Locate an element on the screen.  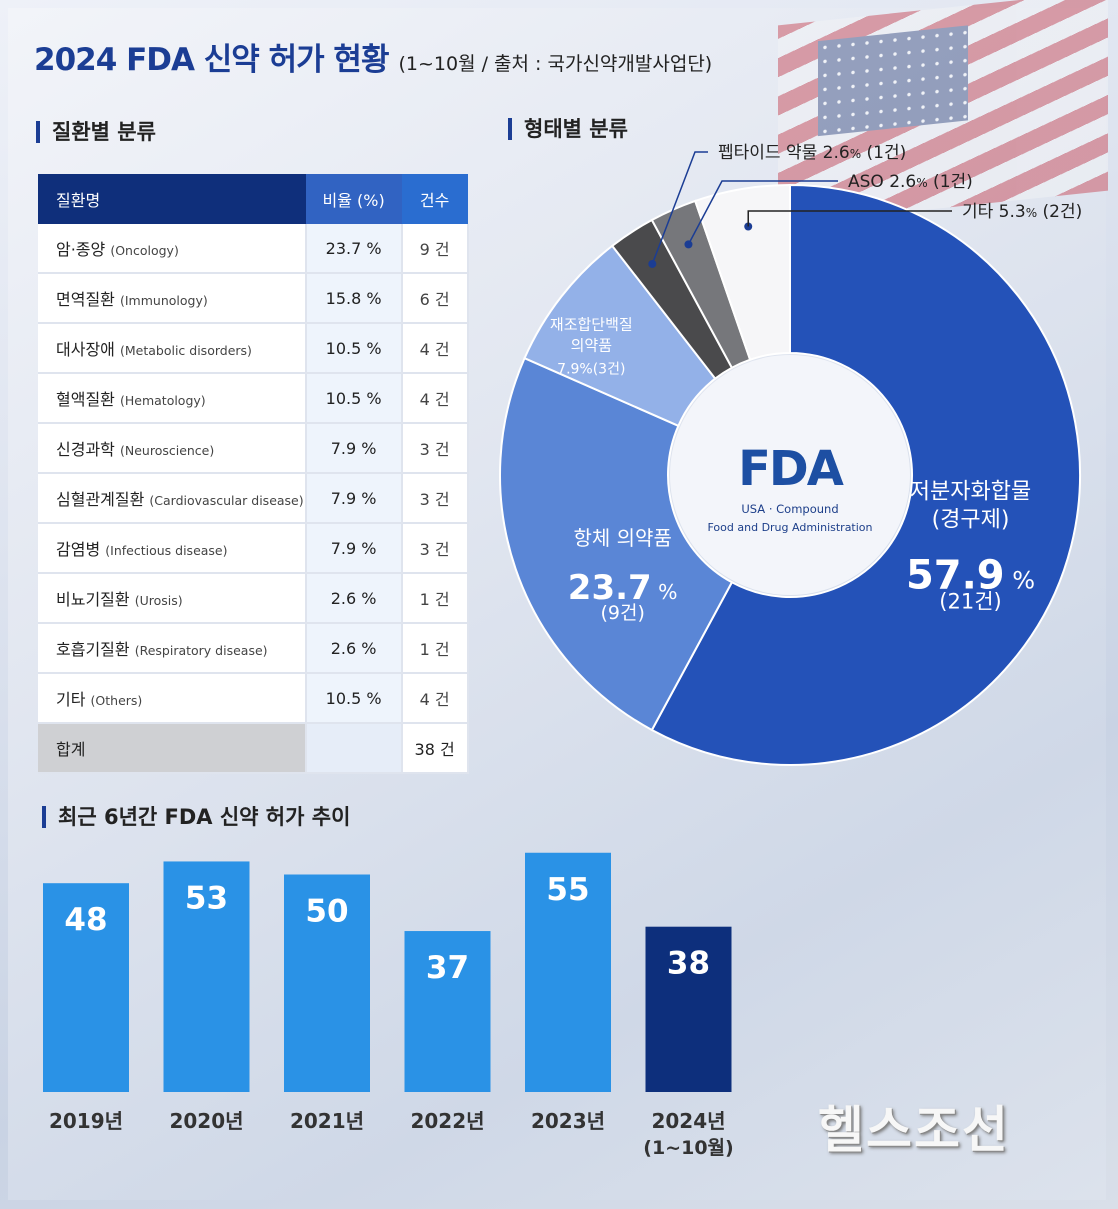
table-row: 심혈관계질환 (Cardiovascular disease) 7.9 % 3 건 is located at coordinates (253, 498).